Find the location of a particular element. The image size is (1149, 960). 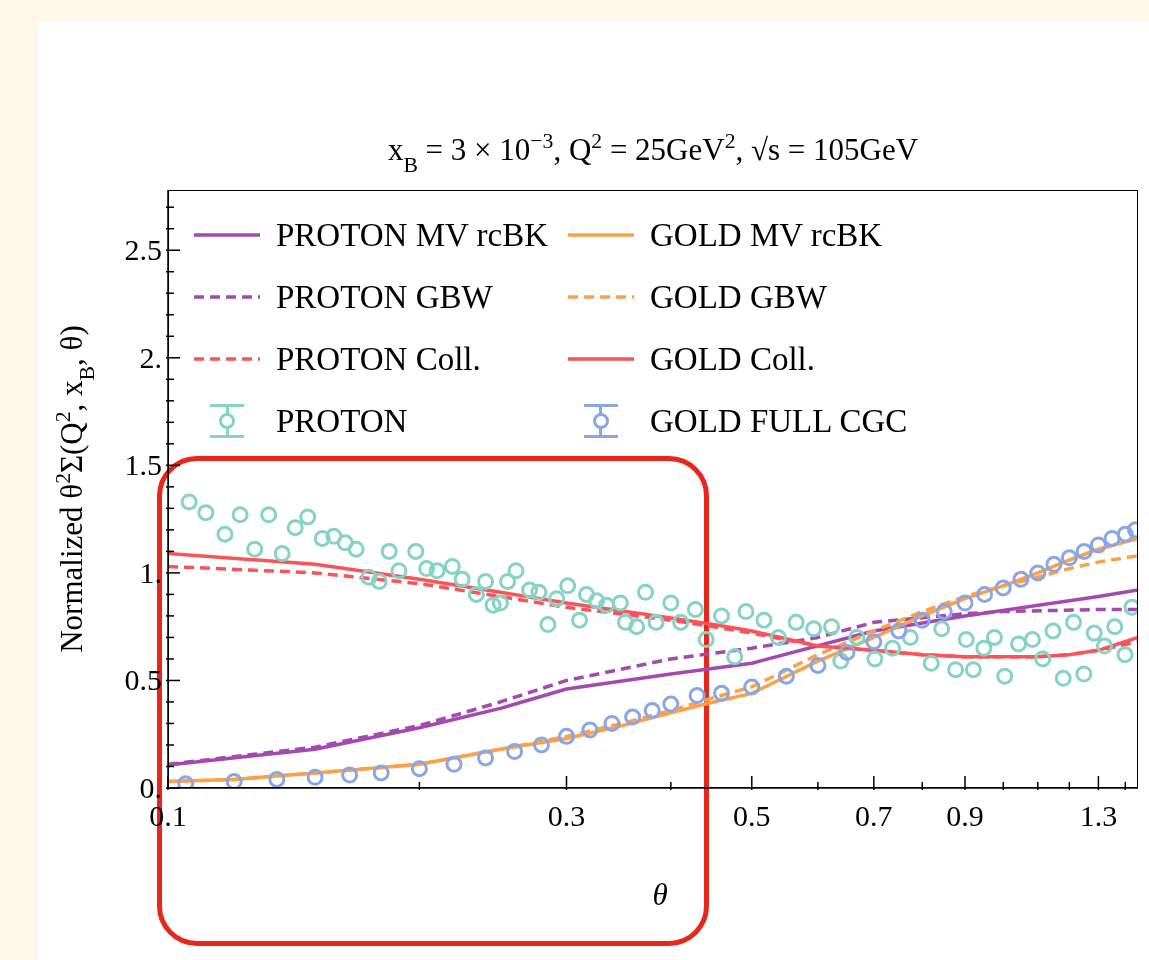

x-tick-label: 0.3 is located at coordinates (566, 815).